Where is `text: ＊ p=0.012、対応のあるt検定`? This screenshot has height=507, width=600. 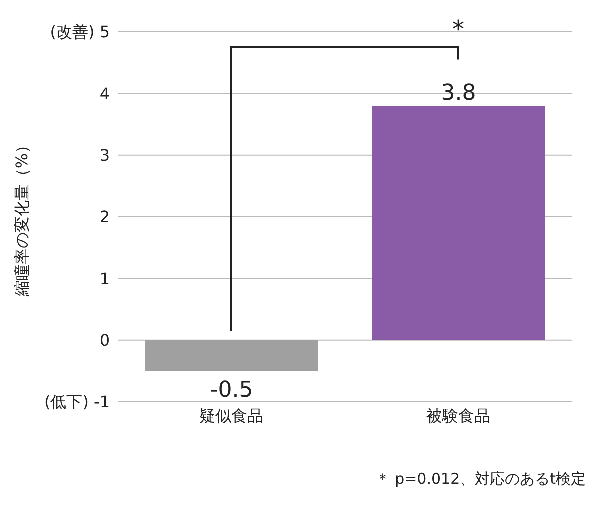
text: ＊ p=0.012、対応のあるt検定 is located at coordinates (480, 479).